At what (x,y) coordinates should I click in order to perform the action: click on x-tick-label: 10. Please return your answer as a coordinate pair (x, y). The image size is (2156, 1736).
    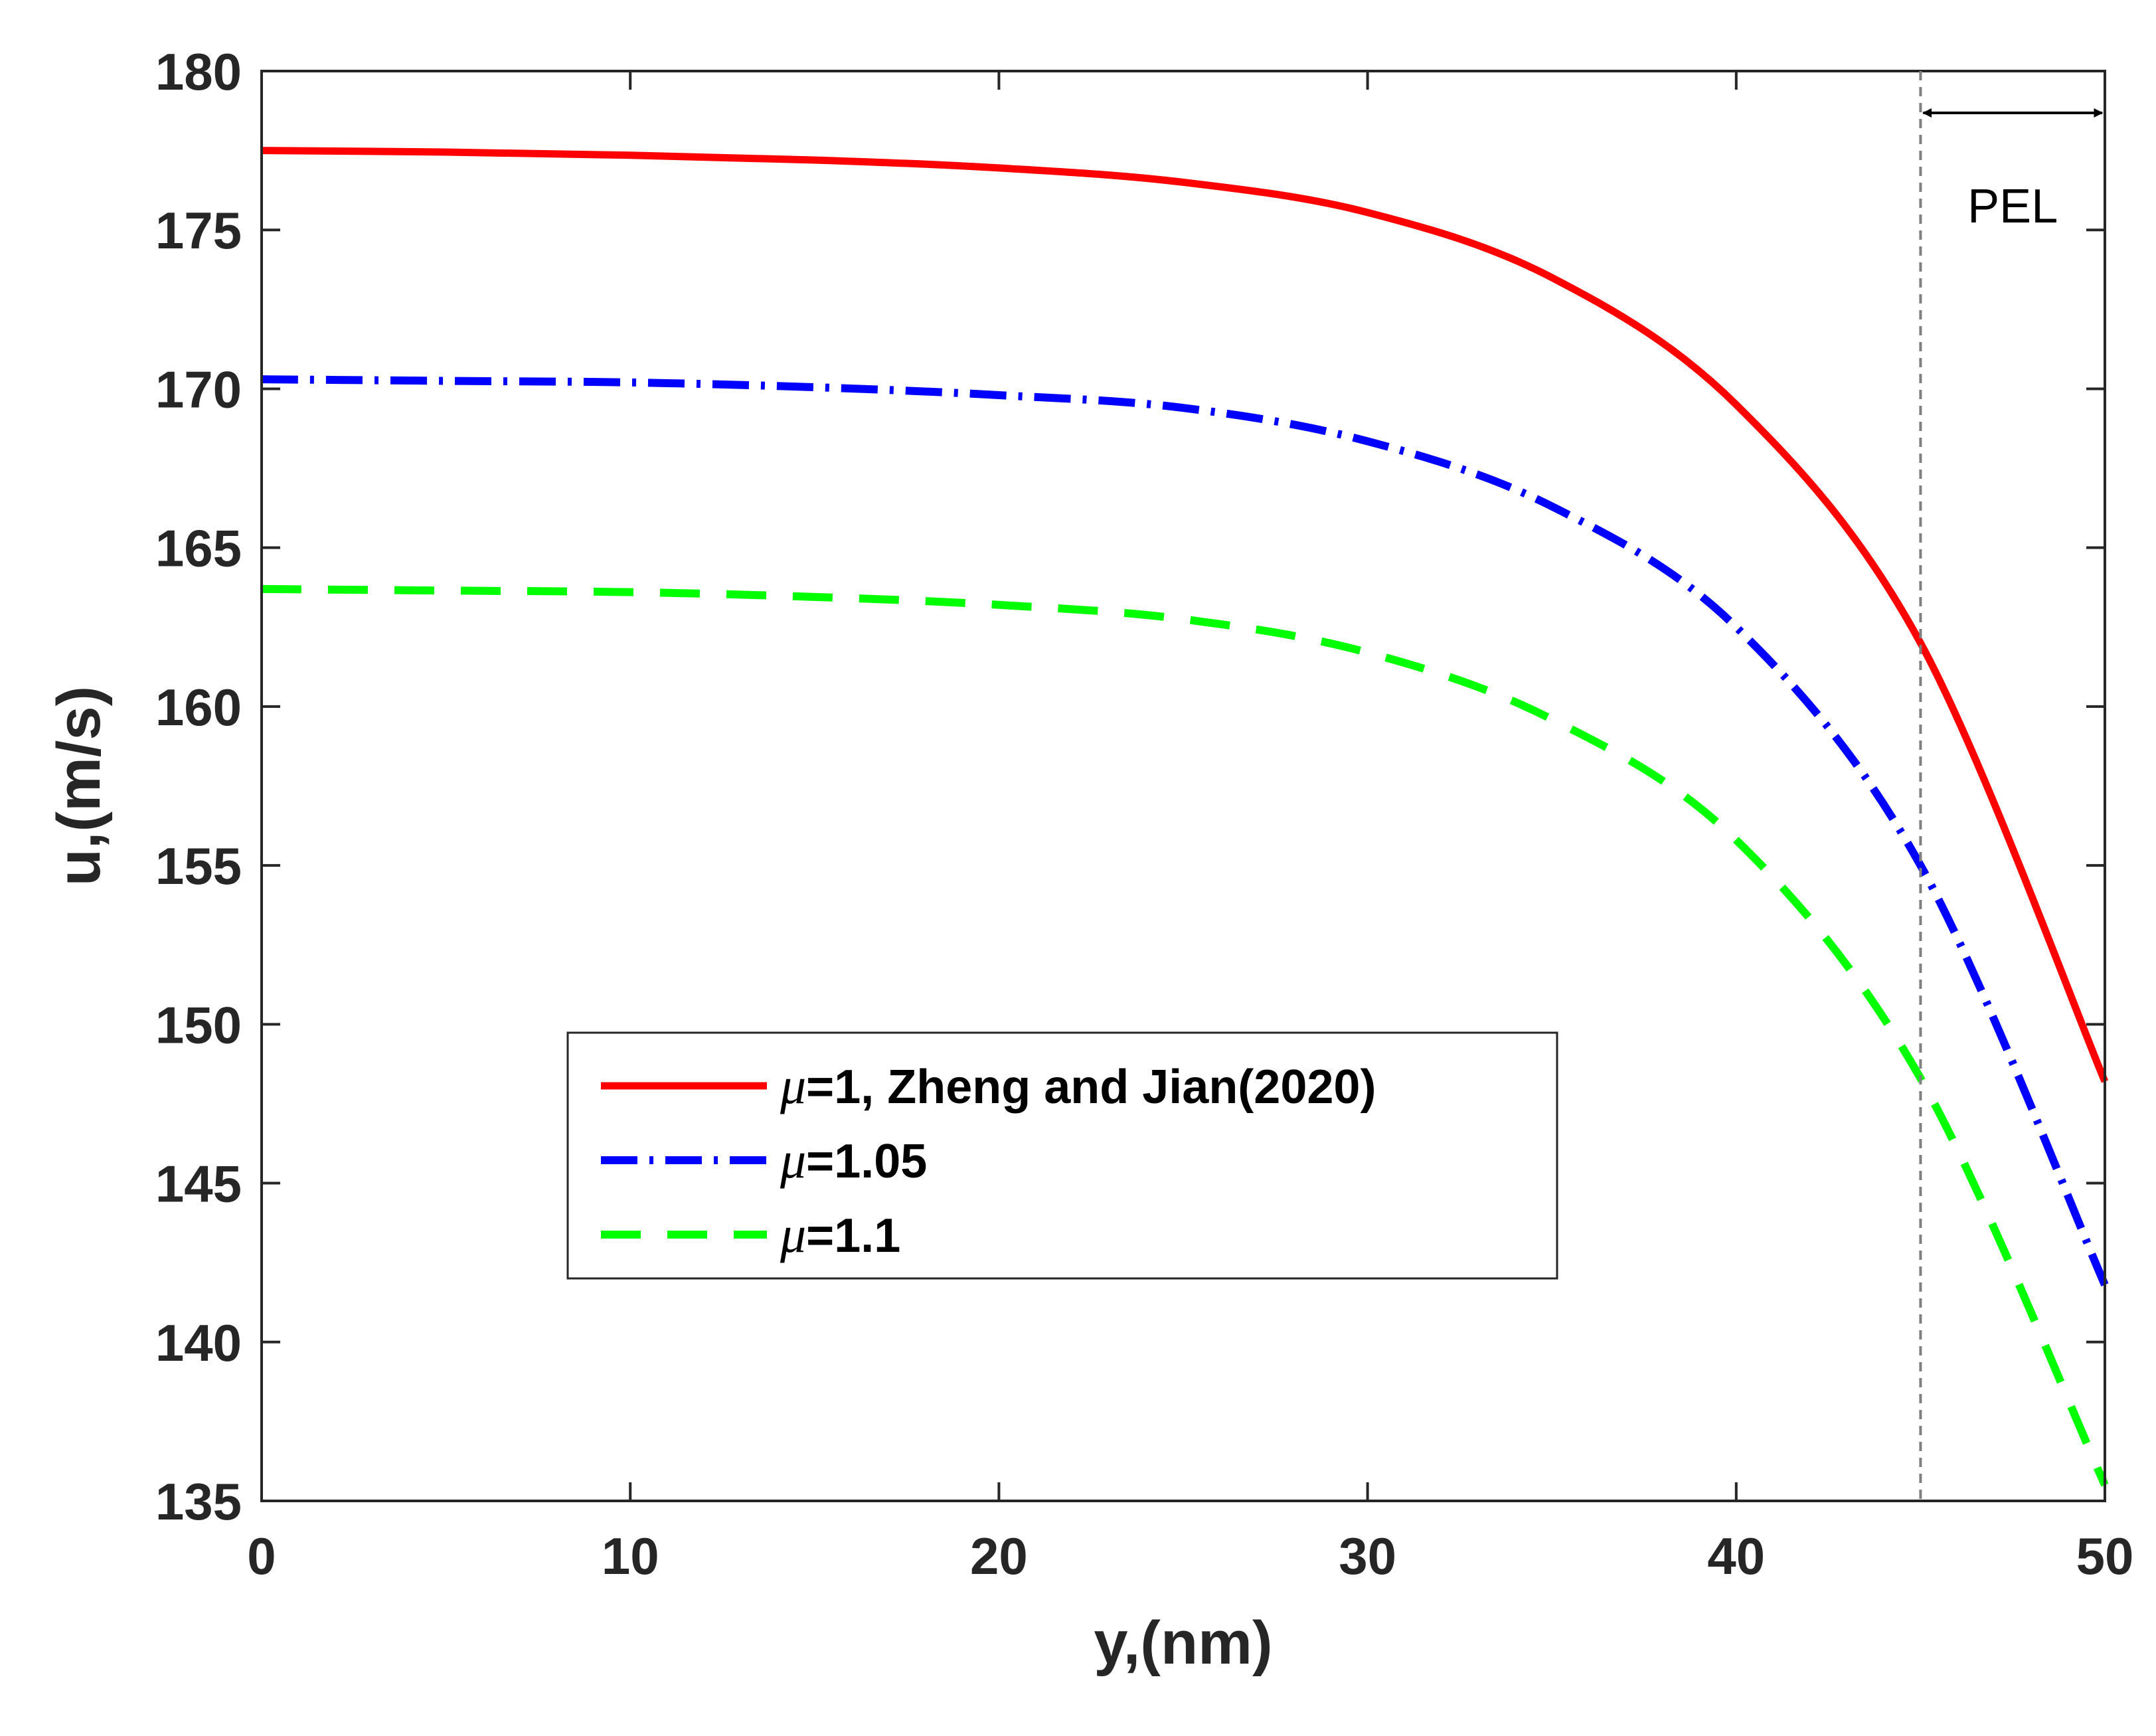
    Looking at the image, I should click on (630, 1556).